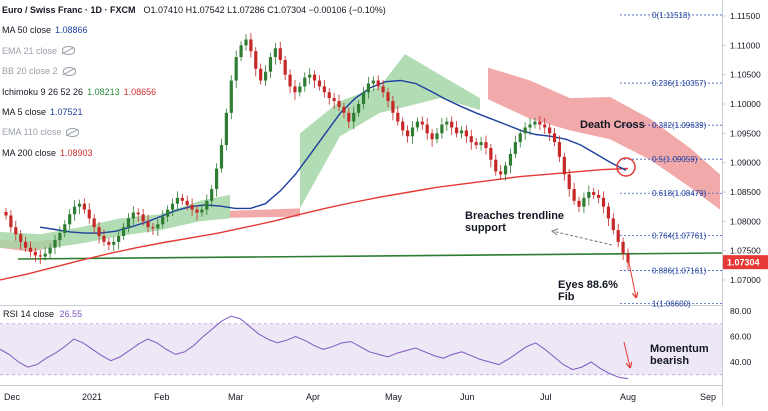 This screenshot has height=411, width=768. Describe the element at coordinates (76, 152) in the screenshot. I see `ma200-value: 1.08903` at that location.